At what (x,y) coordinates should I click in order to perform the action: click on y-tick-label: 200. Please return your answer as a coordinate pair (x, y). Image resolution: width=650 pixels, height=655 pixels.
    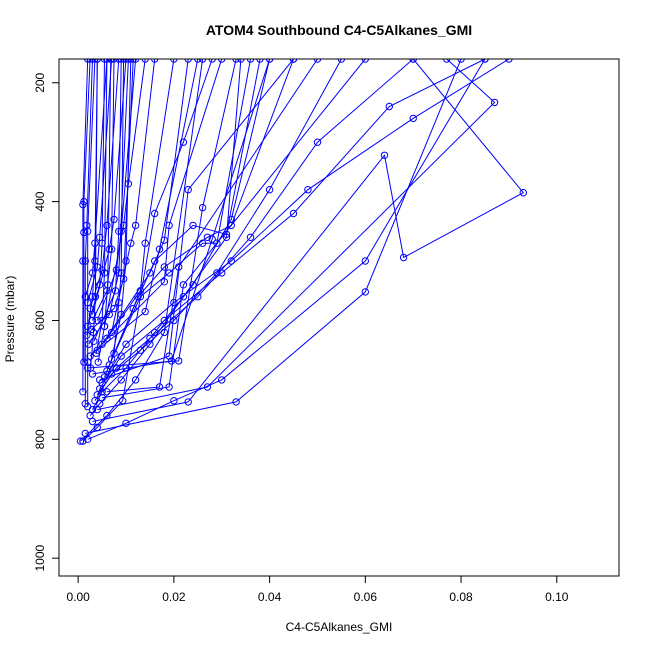
    Looking at the image, I should click on (40, 82).